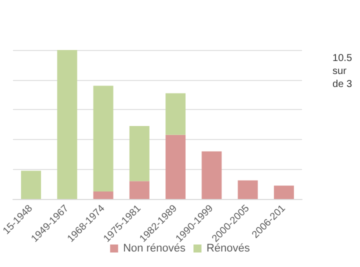 The width and height of the screenshot is (360, 267). What do you see at coordinates (228, 248) in the screenshot?
I see `legend-label: Rénovés` at bounding box center [228, 248].